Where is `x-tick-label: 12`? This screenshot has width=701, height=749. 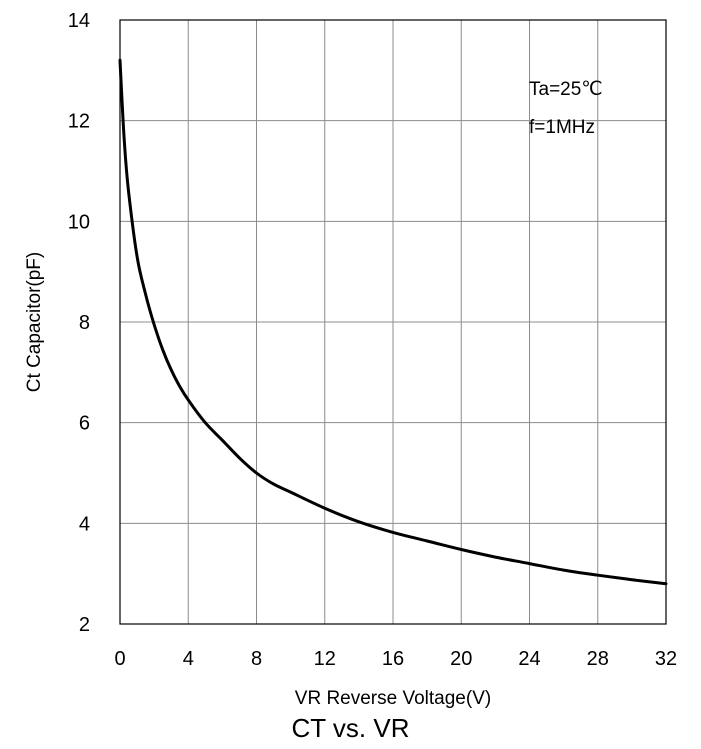 x-tick-label: 12 is located at coordinates (325, 659).